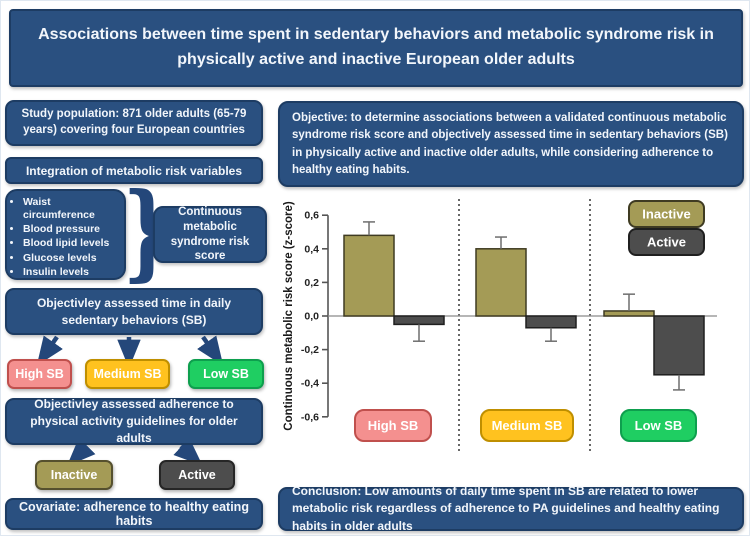 This screenshot has width=750, height=536. I want to click on continuous-score-box: Continuous metabolic syndrome risk score, so click(210, 234).